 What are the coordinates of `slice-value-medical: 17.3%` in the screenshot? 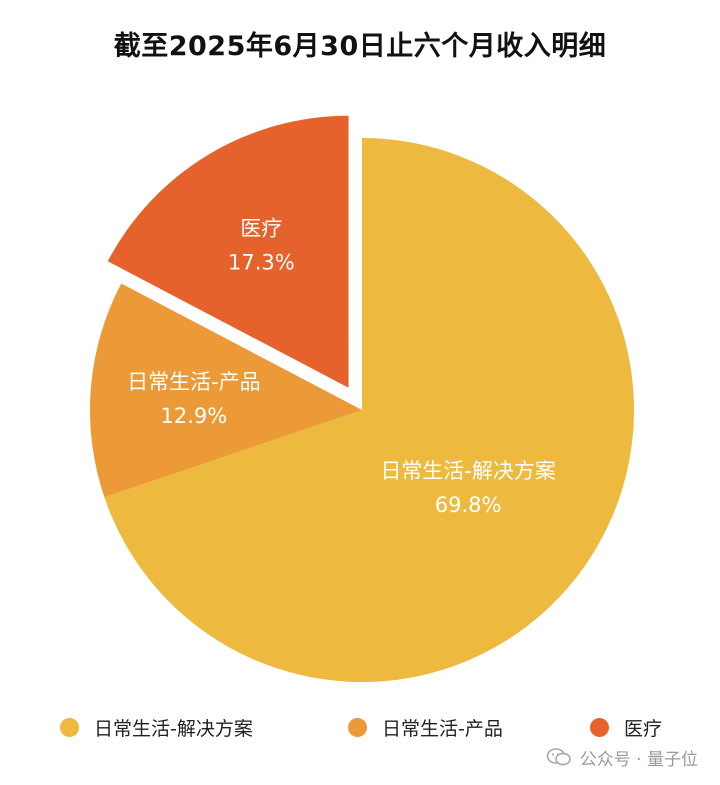 It's located at (261, 262).